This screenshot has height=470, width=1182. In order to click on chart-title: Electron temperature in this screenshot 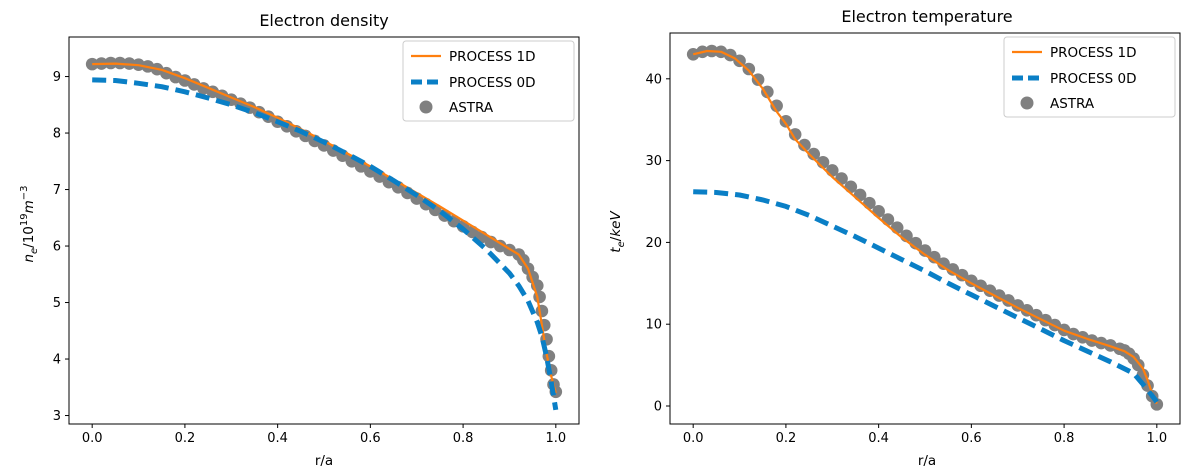, I will do `click(926, 16)`.